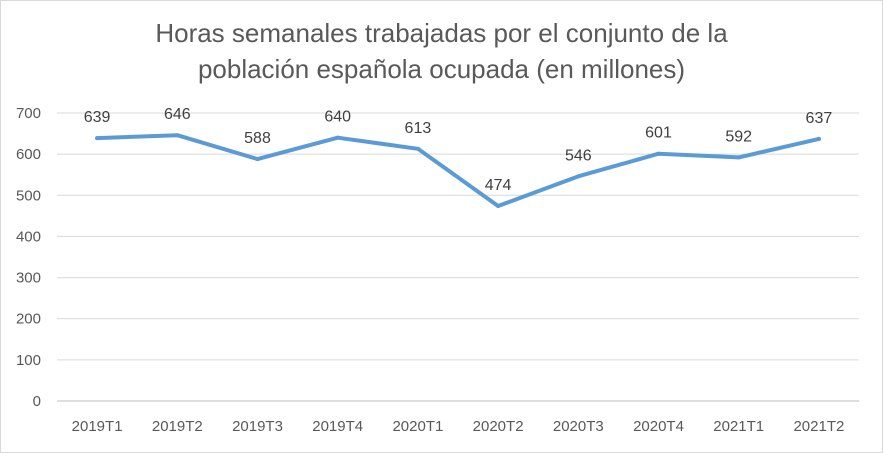 This screenshot has height=453, width=883. What do you see at coordinates (337, 426) in the screenshot?
I see `x-tick-label: 2019T4` at bounding box center [337, 426].